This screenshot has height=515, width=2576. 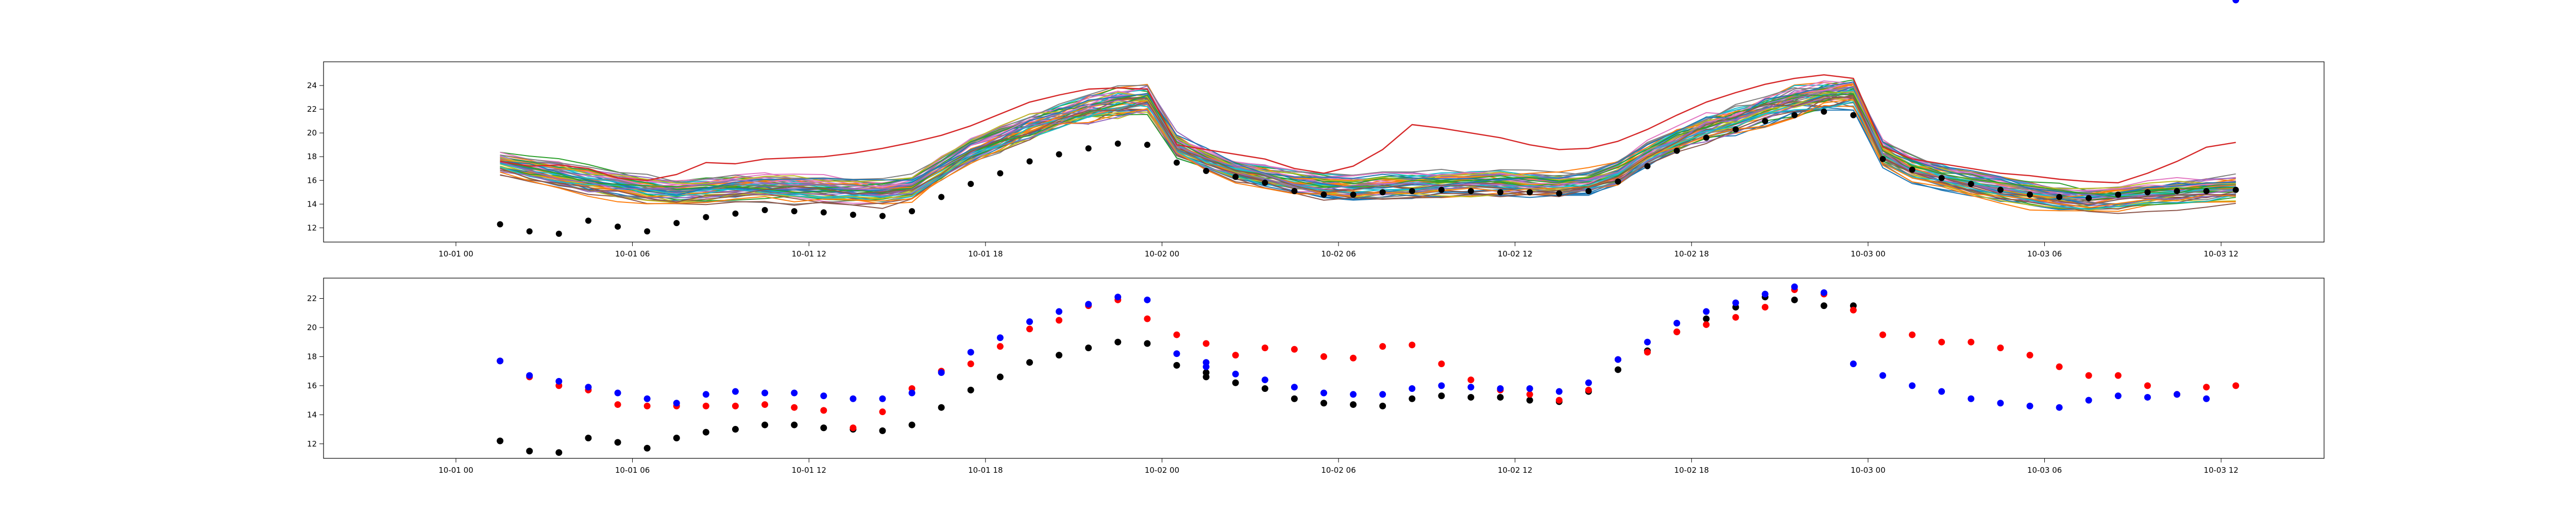 I want to click on top-x-tick-label: 10-03 00, so click(x=1868, y=254).